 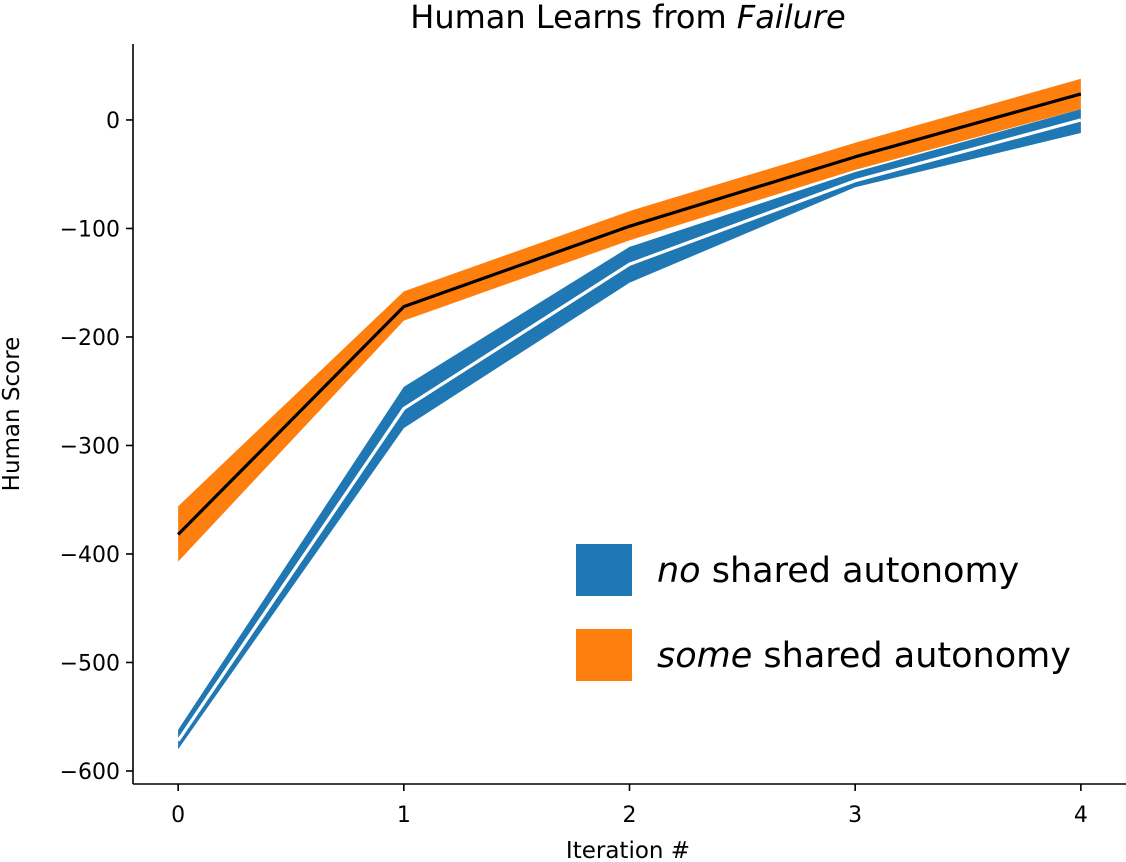 What do you see at coordinates (404, 815) in the screenshot?
I see `x-tick-label: 1` at bounding box center [404, 815].